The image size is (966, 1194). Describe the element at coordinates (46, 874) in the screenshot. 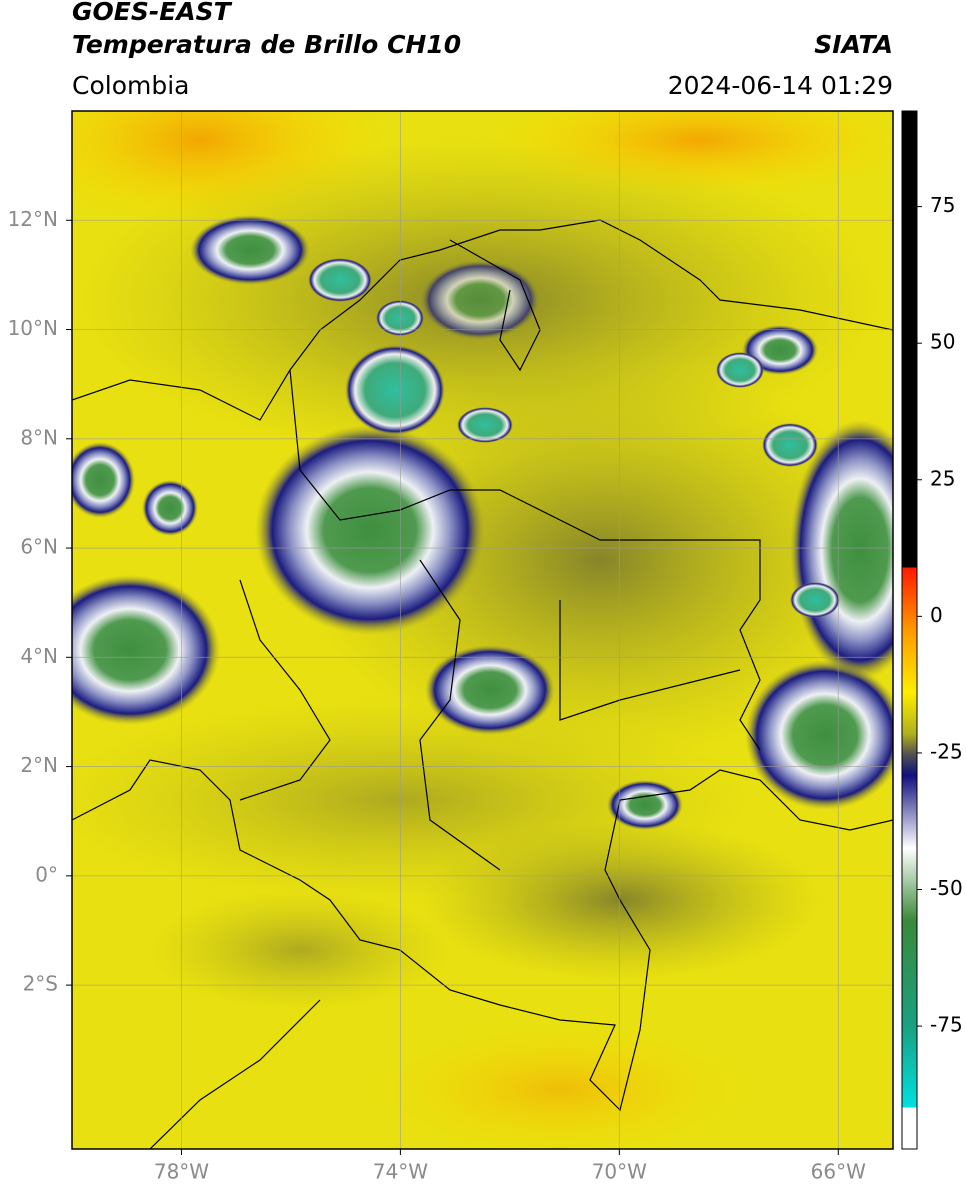

I see `y-tick-label: 0°` at that location.